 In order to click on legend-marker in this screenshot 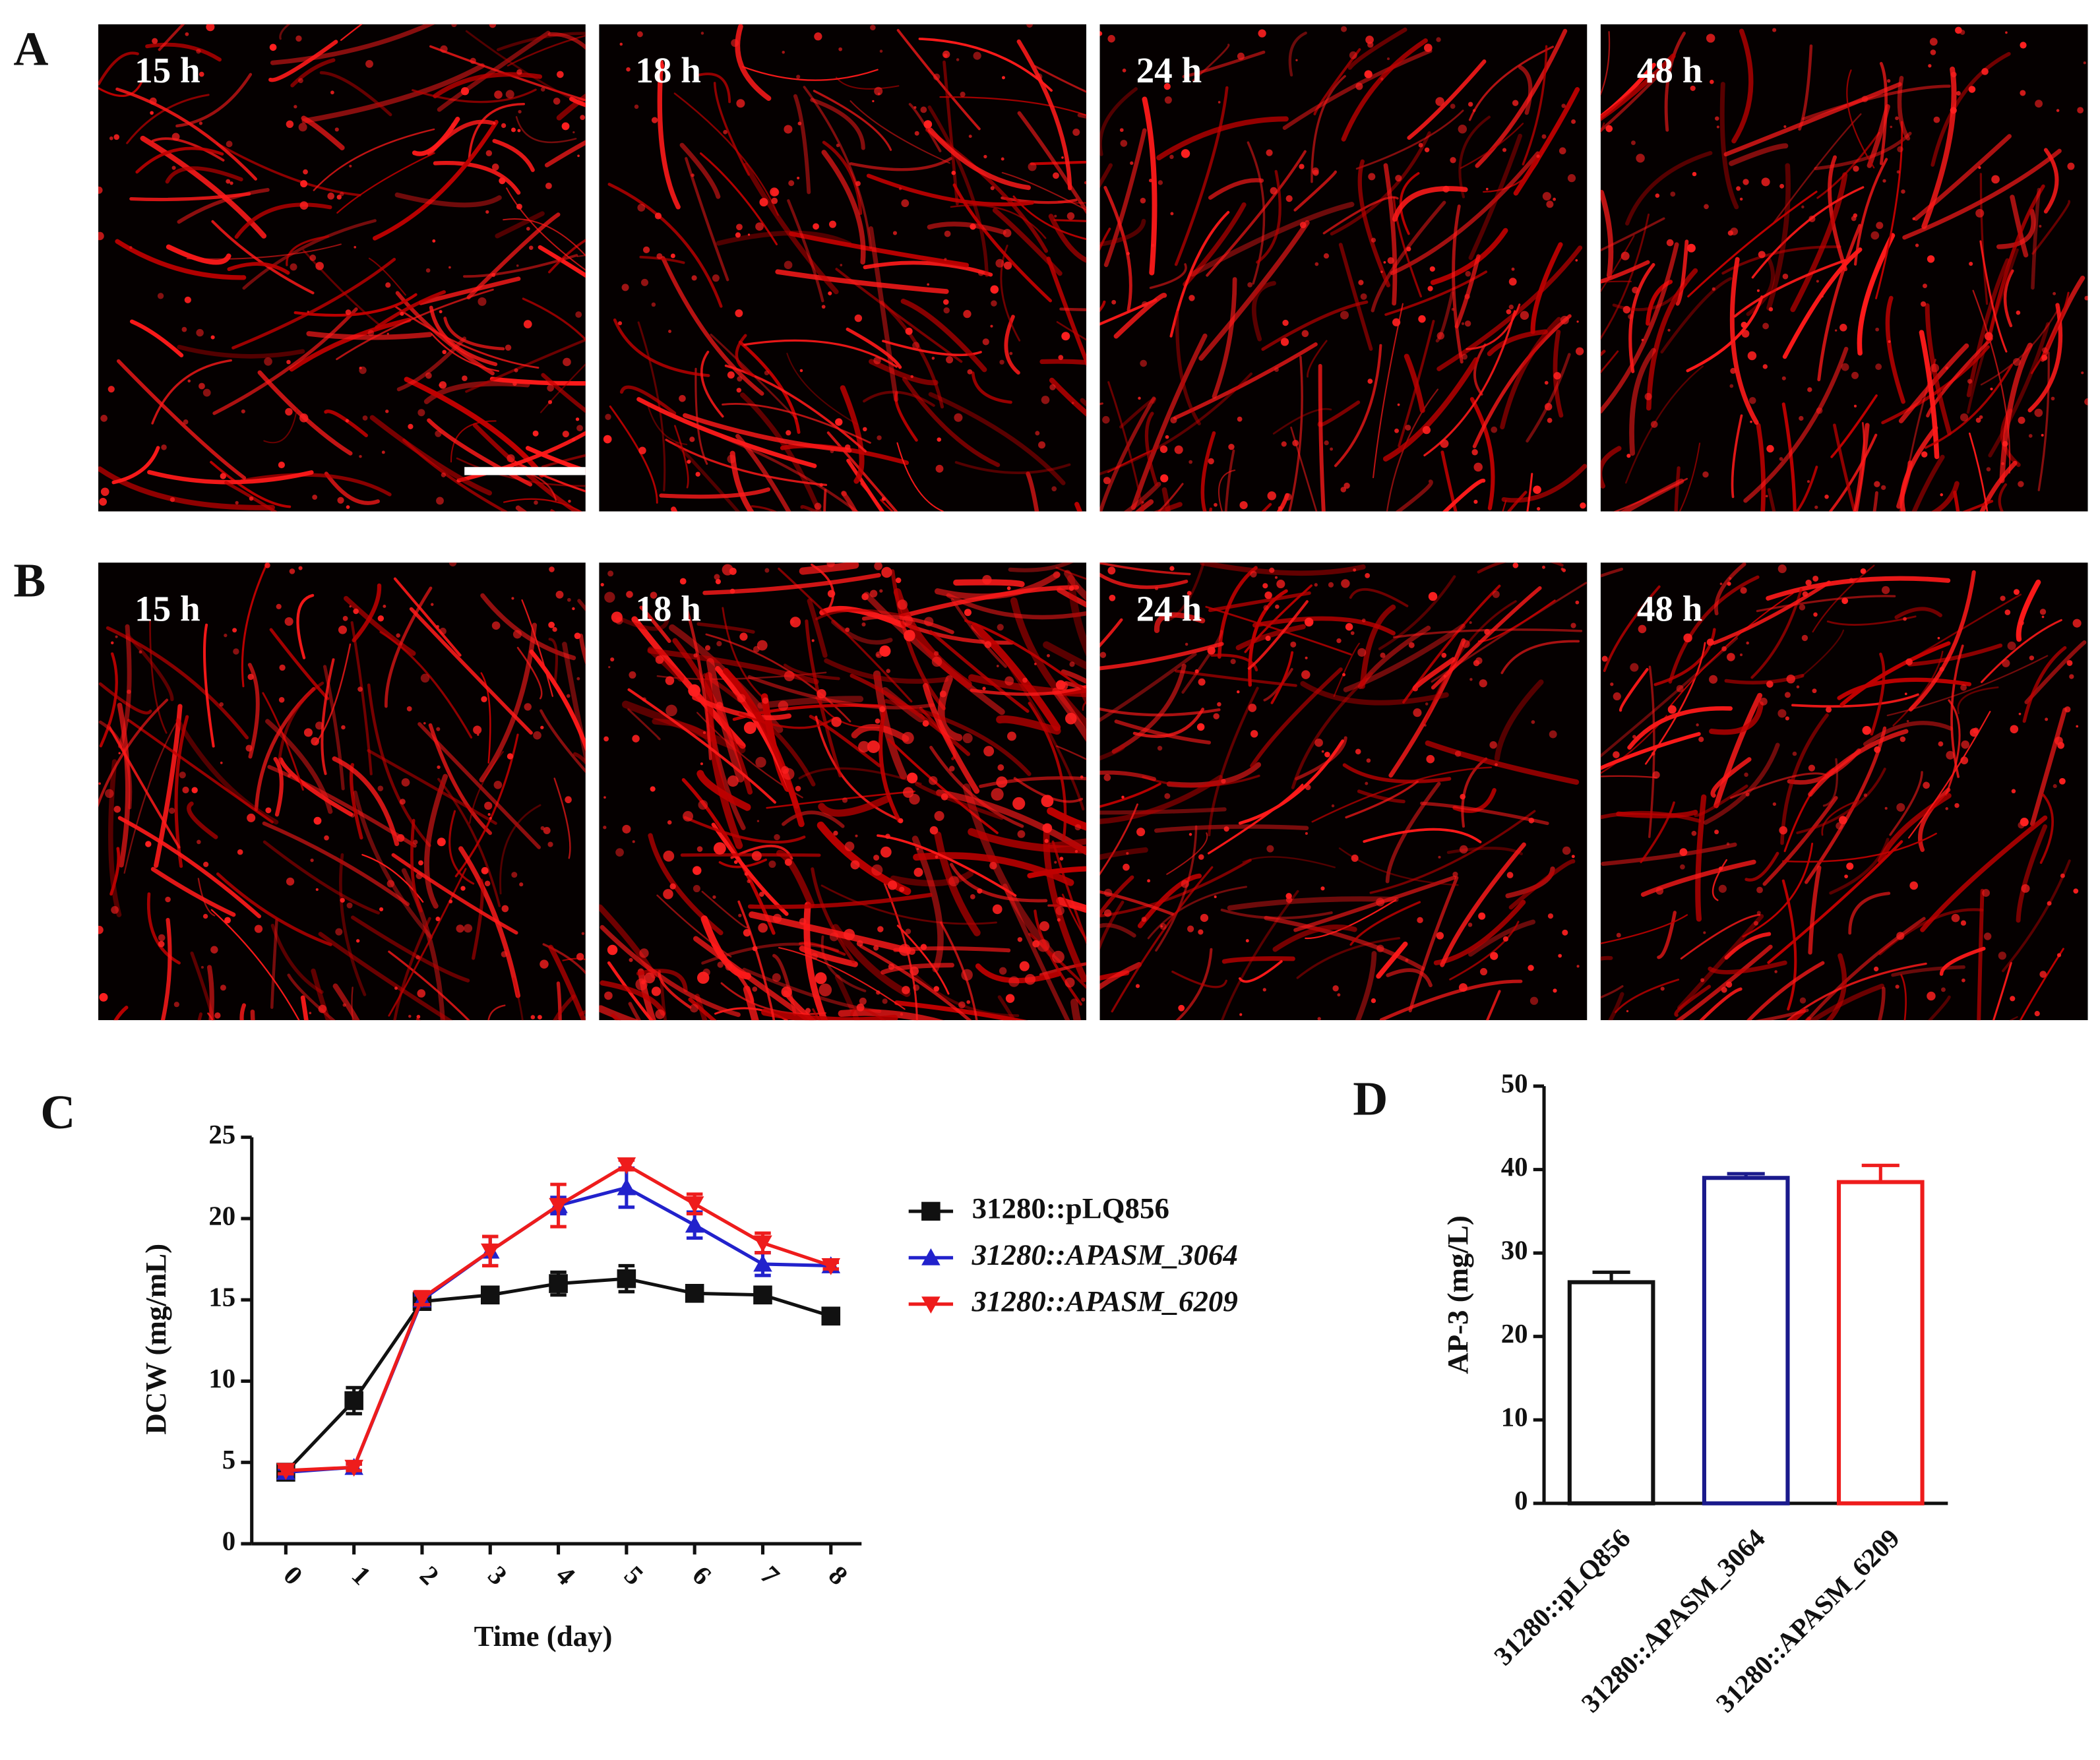, I will do `click(931, 1305)`.